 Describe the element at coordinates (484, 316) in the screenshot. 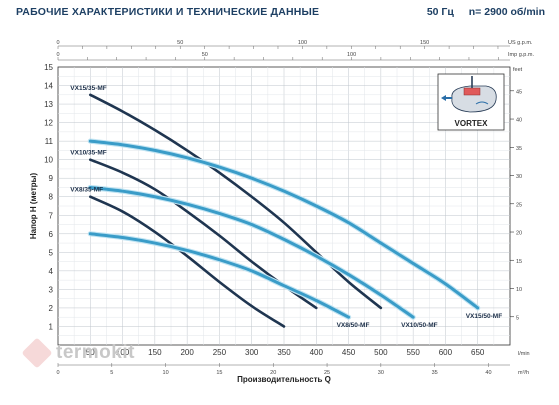

I see `series-label: VX15/50-MF` at that location.